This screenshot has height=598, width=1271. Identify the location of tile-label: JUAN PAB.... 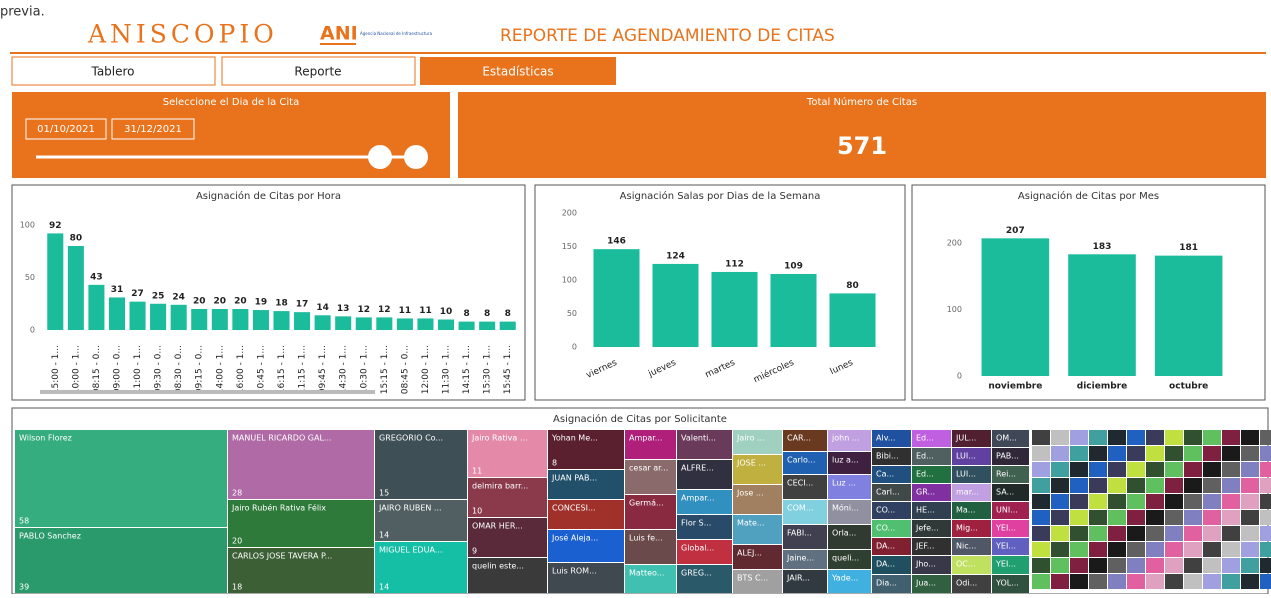
(574, 478).